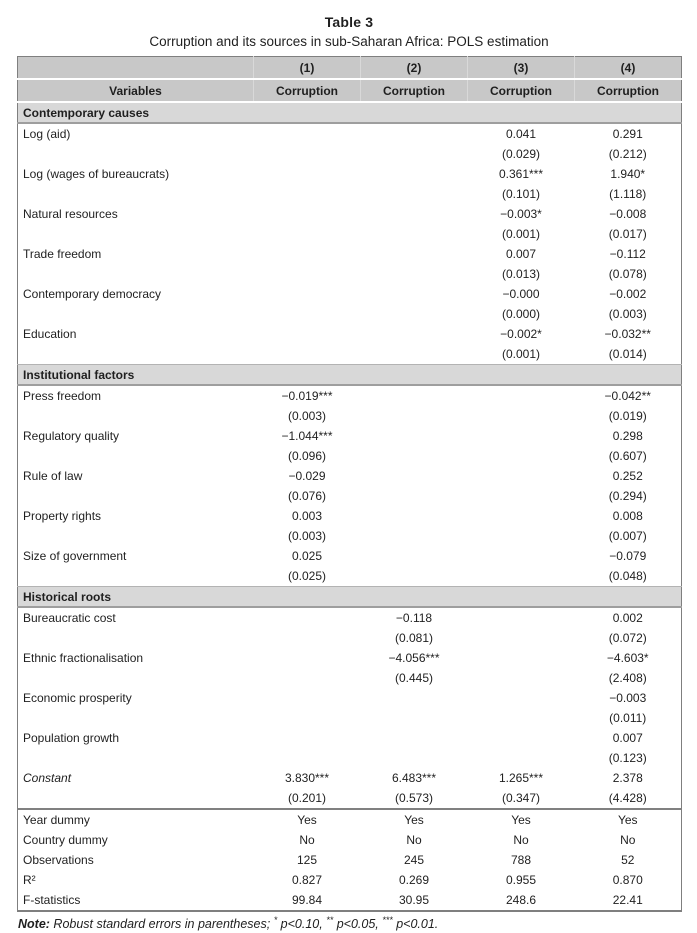 Image resolution: width=697 pixels, height=933 pixels. What do you see at coordinates (628, 860) in the screenshot?
I see `summary-value: 52` at bounding box center [628, 860].